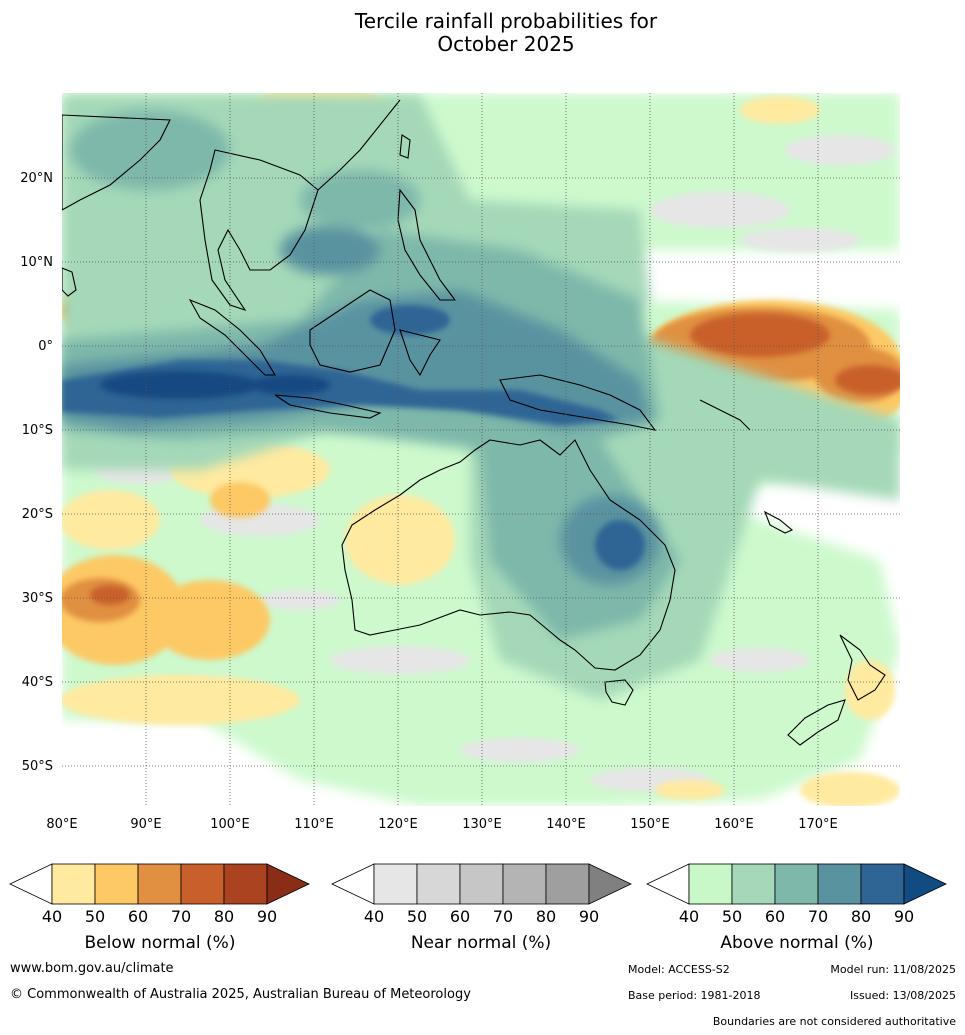 The image size is (965, 1035). Describe the element at coordinates (359, 145) in the screenshot. I see `china-coast` at that location.